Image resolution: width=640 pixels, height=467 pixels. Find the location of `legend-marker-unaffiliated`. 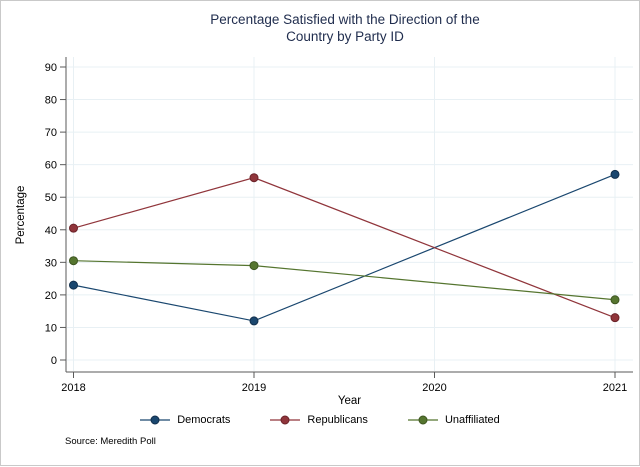

legend-marker-unaffiliated is located at coordinates (422, 420).